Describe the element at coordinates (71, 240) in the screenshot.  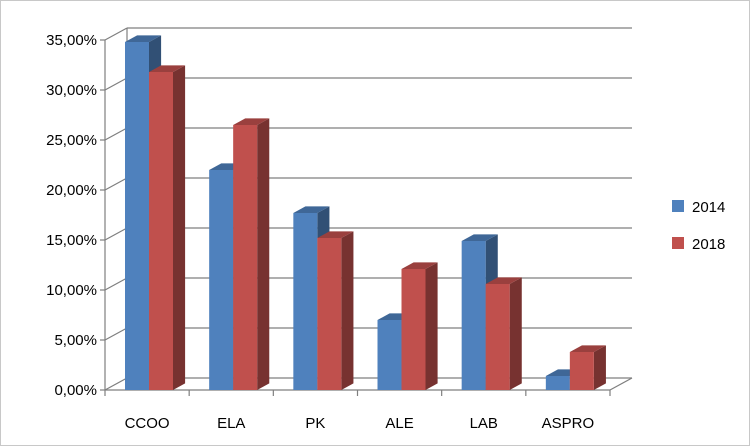
I see `y-tick-label: 15,00%` at that location.